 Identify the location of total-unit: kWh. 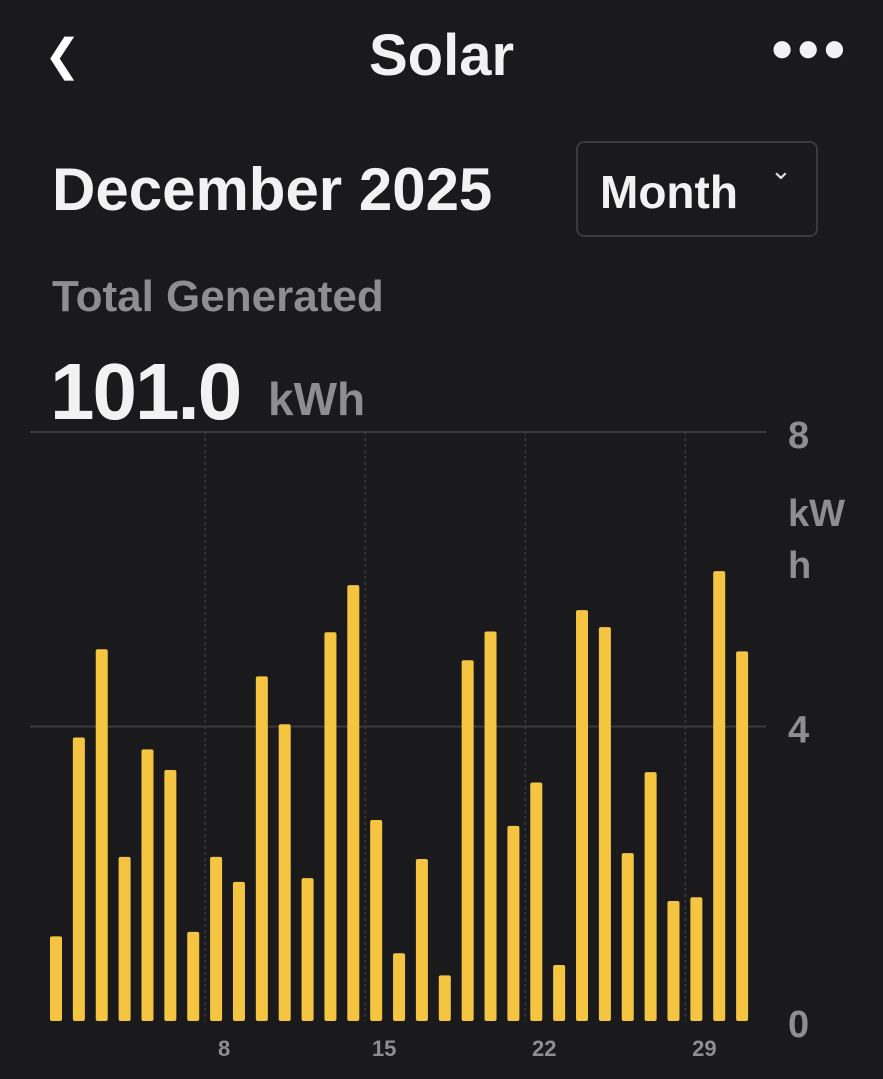
(317, 399).